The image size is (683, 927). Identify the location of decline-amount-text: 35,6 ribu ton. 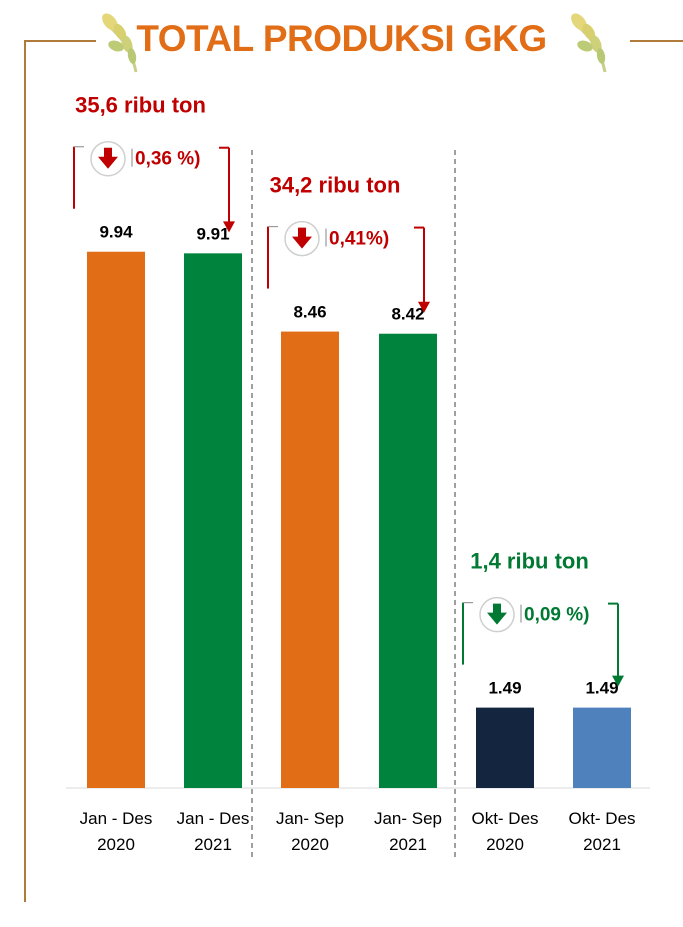
(140, 105).